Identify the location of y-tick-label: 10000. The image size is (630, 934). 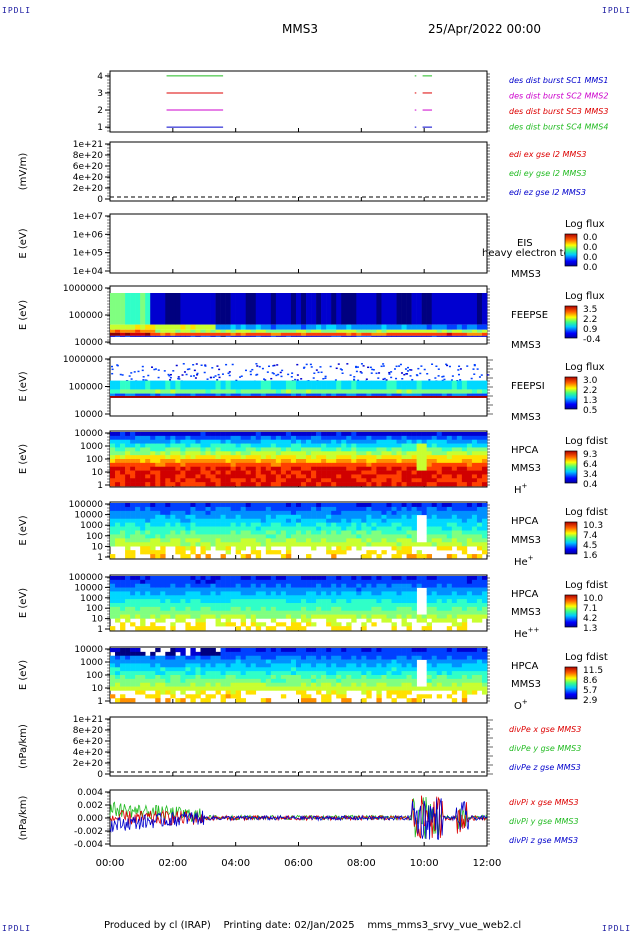
(88, 588).